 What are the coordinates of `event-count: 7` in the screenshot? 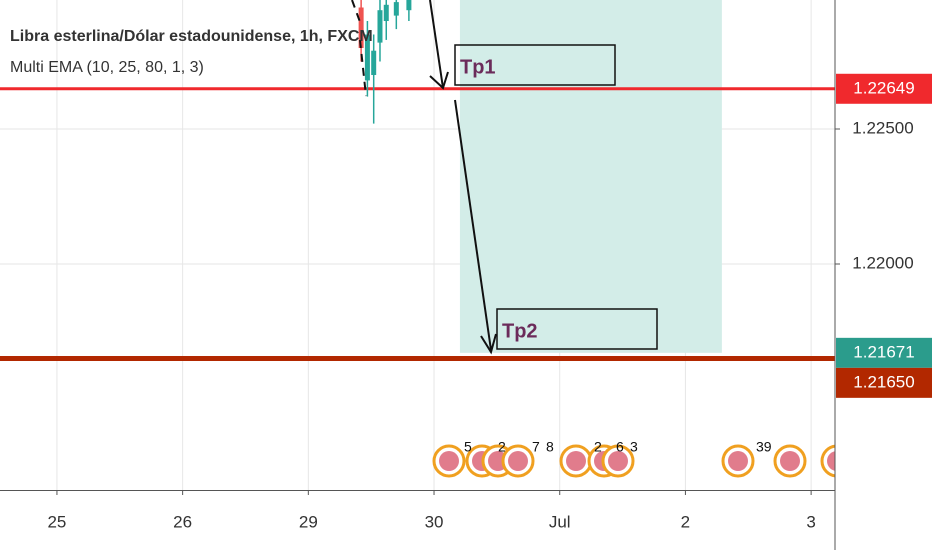 It's located at (536, 447).